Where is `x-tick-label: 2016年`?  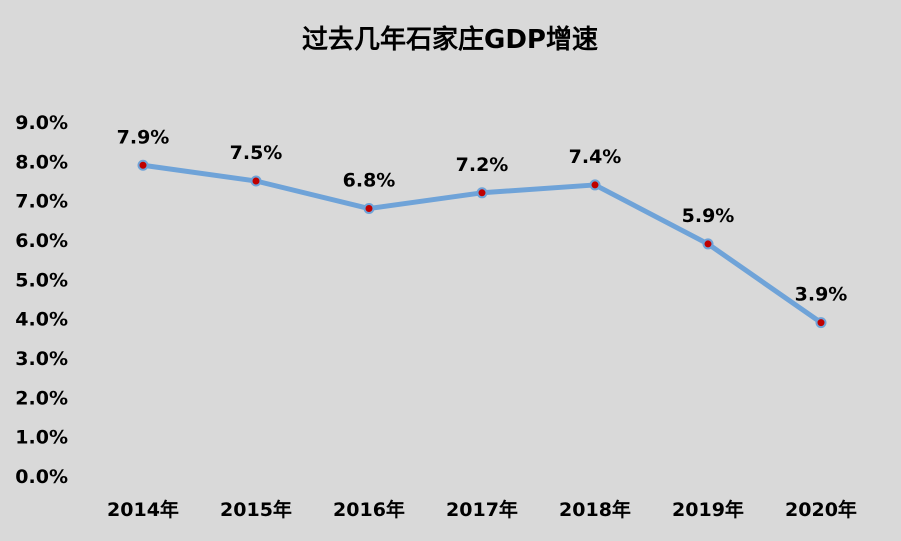 x-tick-label: 2016年 is located at coordinates (369, 509).